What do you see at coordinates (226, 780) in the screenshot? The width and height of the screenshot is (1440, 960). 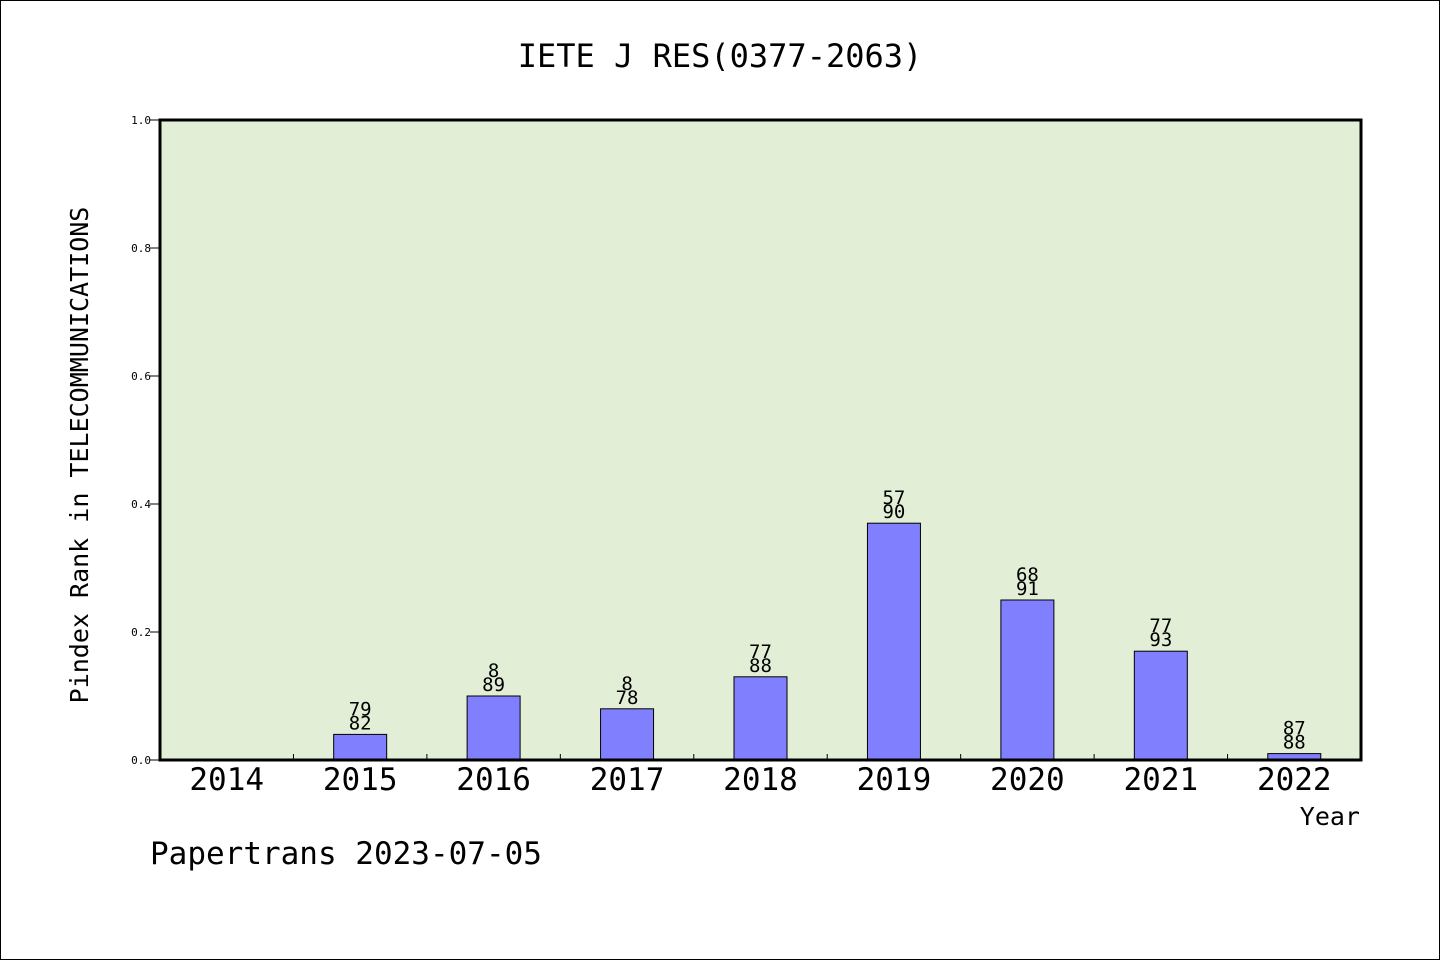 I see `x-tick-label: 2014` at bounding box center [226, 780].